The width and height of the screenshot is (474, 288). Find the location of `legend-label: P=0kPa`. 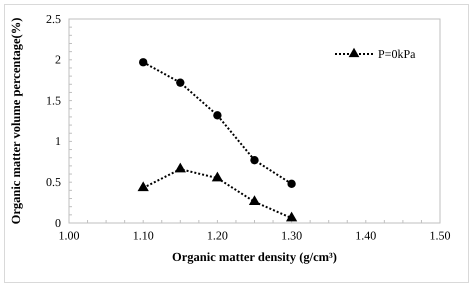

legend-label: P=0kPa is located at coordinates (397, 54).